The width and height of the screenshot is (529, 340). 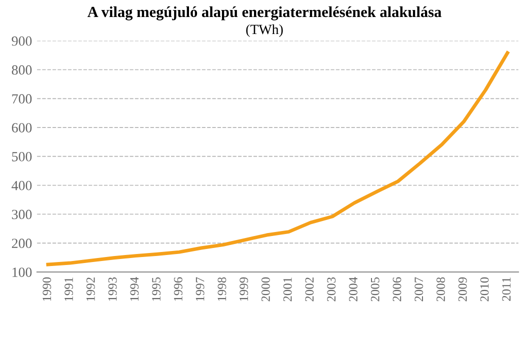 What do you see at coordinates (22, 41) in the screenshot?
I see `y-tick-label: 900` at bounding box center [22, 41].